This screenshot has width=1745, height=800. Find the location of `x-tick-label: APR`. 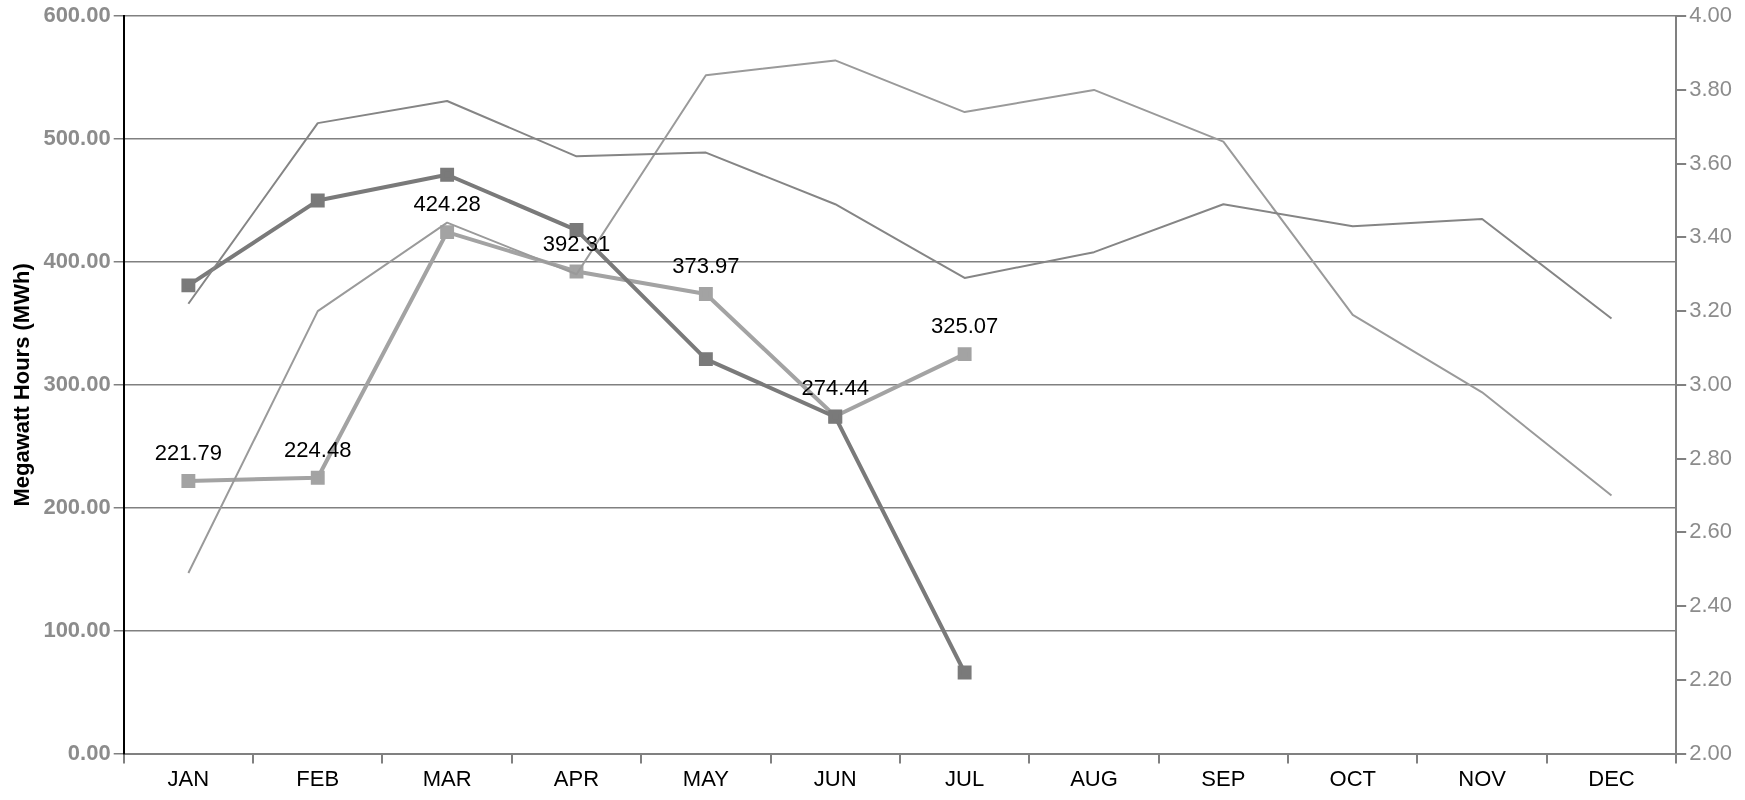

x-tick-label: APR is located at coordinates (576, 778).